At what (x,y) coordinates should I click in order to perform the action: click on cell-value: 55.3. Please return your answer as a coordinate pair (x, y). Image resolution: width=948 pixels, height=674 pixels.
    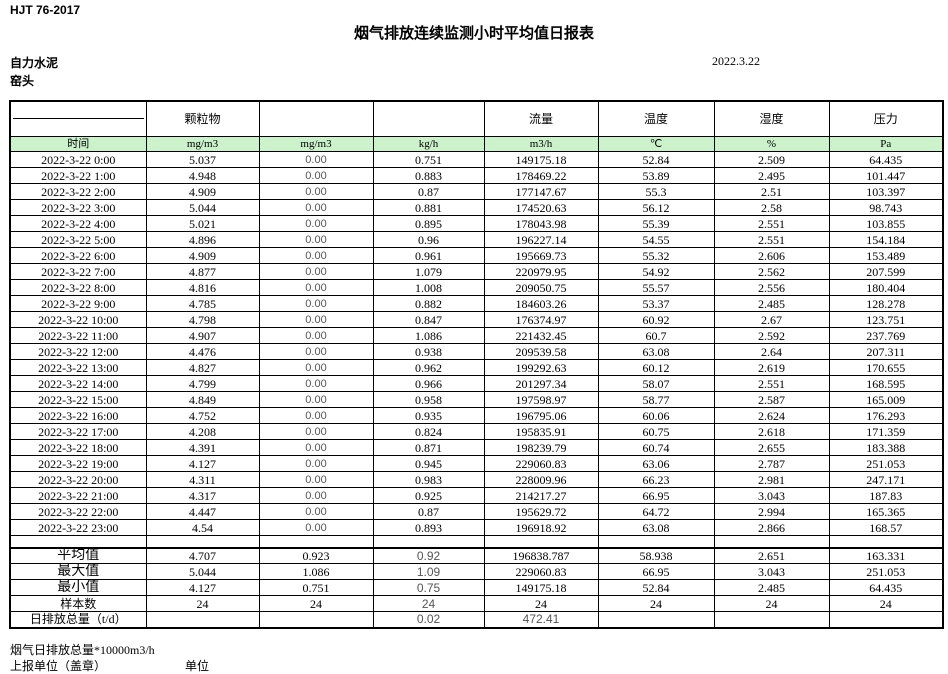
    Looking at the image, I should click on (656, 191).